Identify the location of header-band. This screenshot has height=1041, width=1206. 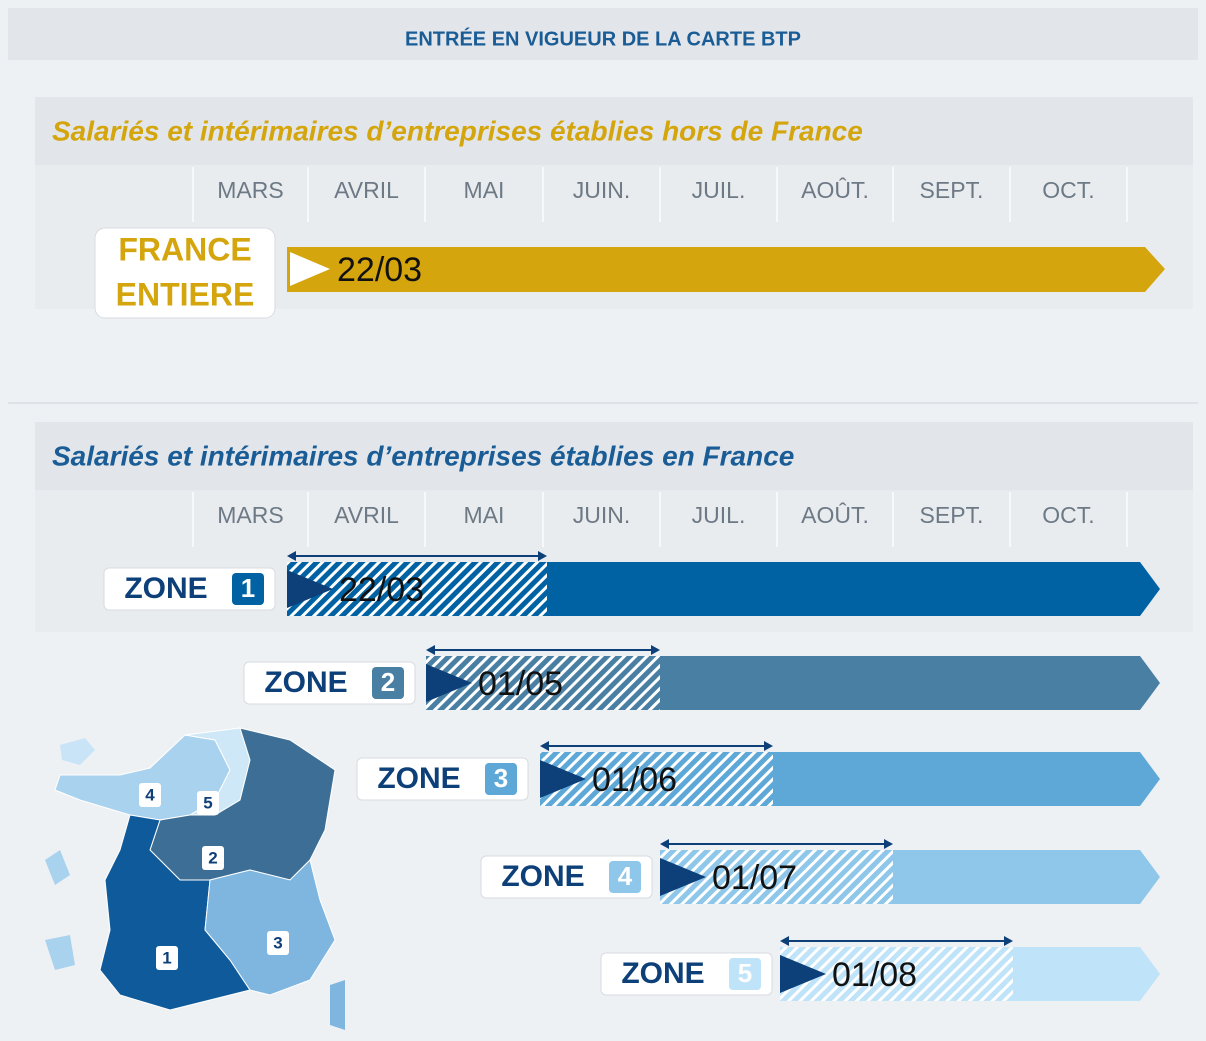
(603, 34).